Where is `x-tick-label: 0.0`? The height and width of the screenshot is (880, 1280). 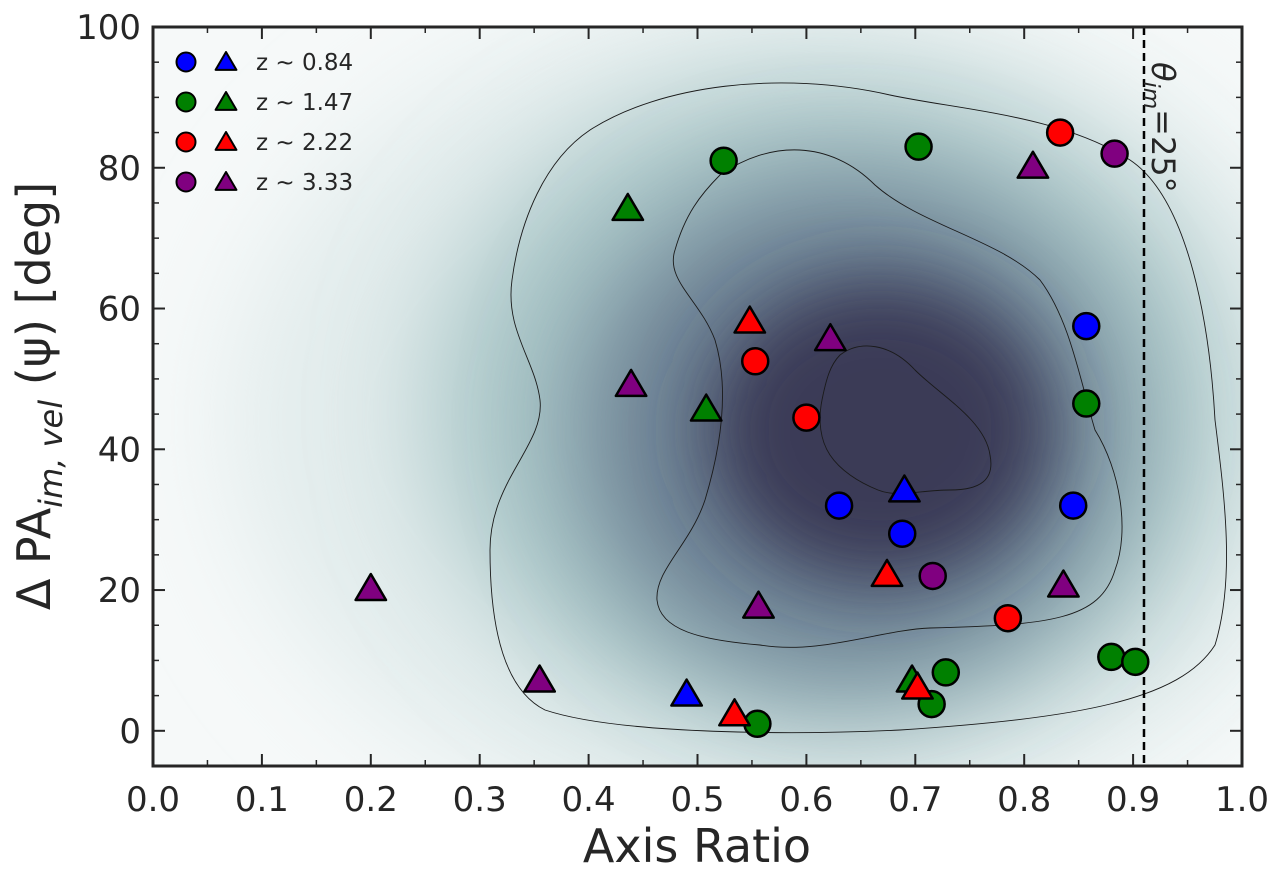
x-tick-label: 0.0 is located at coordinates (153, 800).